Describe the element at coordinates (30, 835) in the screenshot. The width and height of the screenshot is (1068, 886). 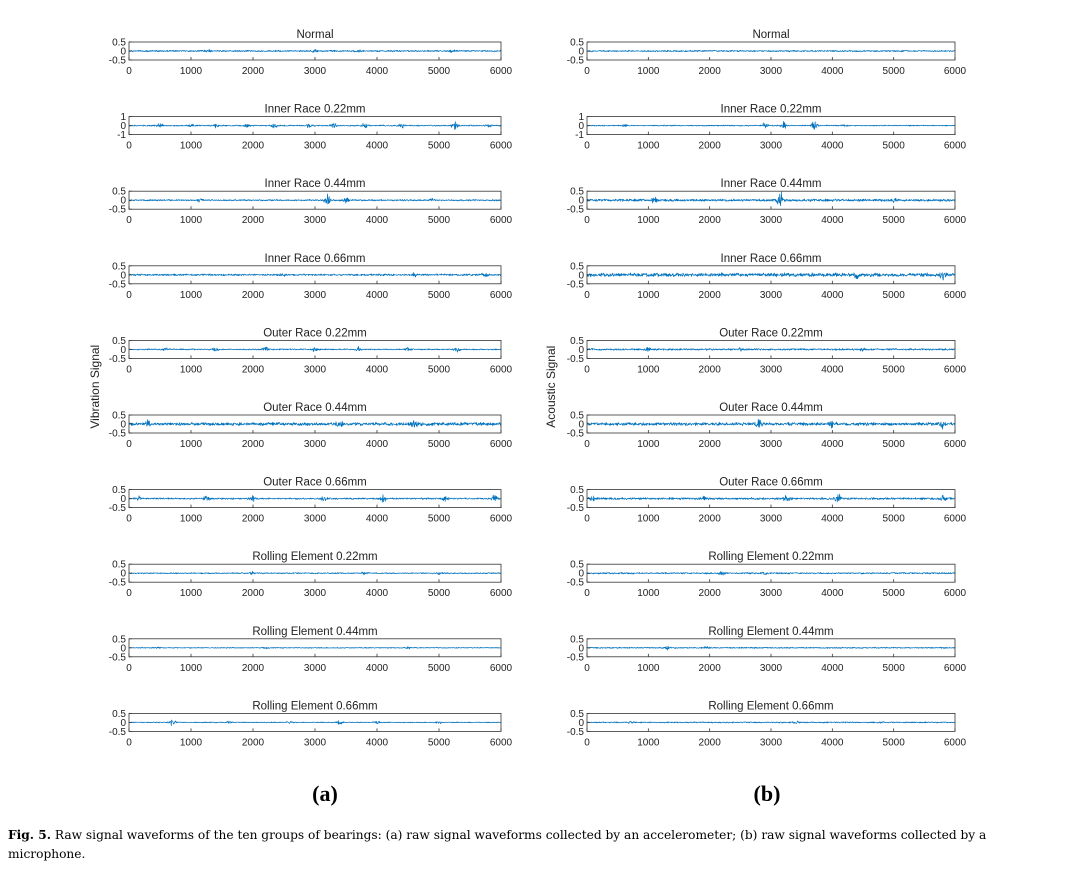
I see `caption-label: Fig. 5.` at that location.